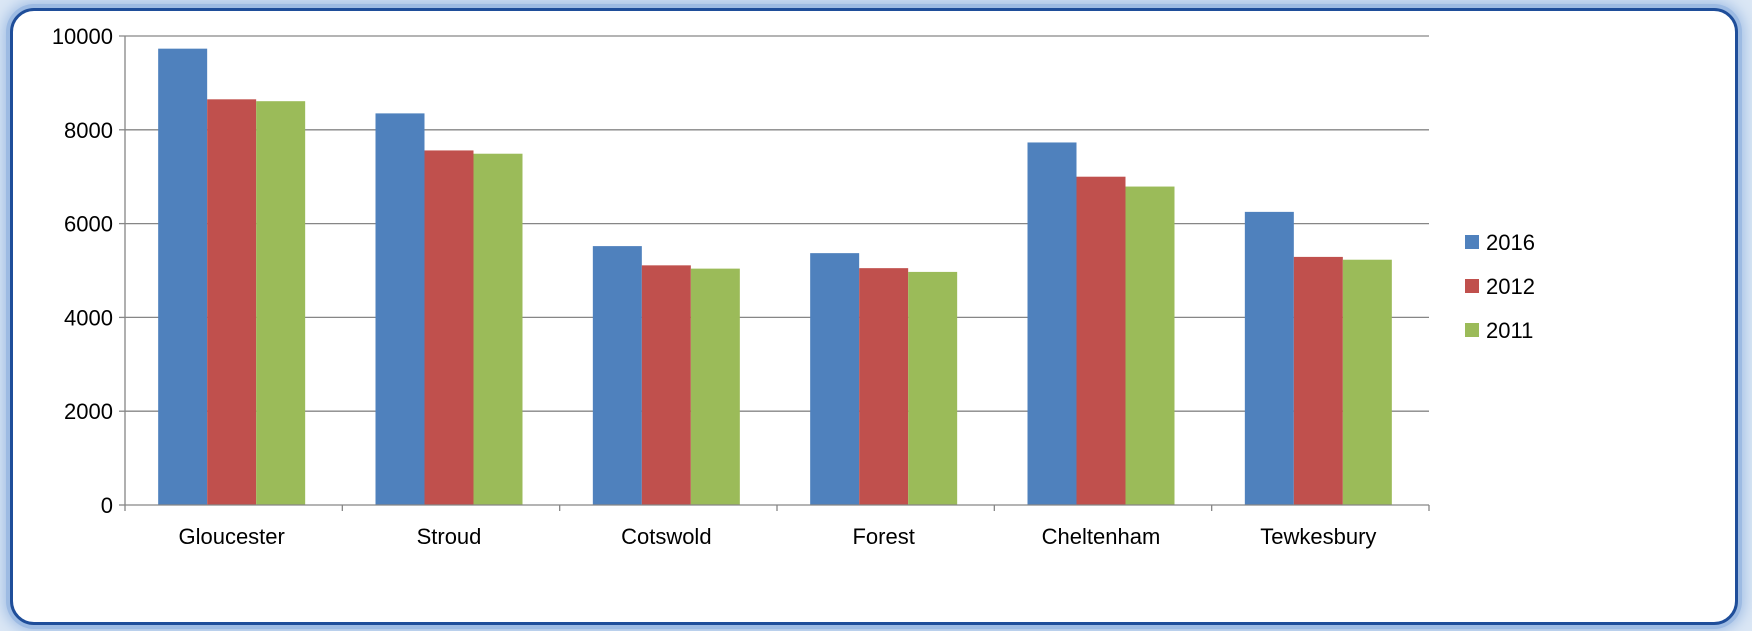 The image size is (1752, 631). What do you see at coordinates (231, 536) in the screenshot?
I see `x-category-label: Gloucester` at bounding box center [231, 536].